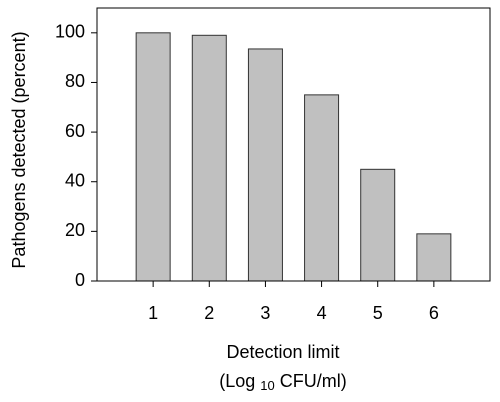 Image resolution: width=500 pixels, height=402 pixels. Describe the element at coordinates (75, 180) in the screenshot. I see `y-tick-label: 40` at that location.